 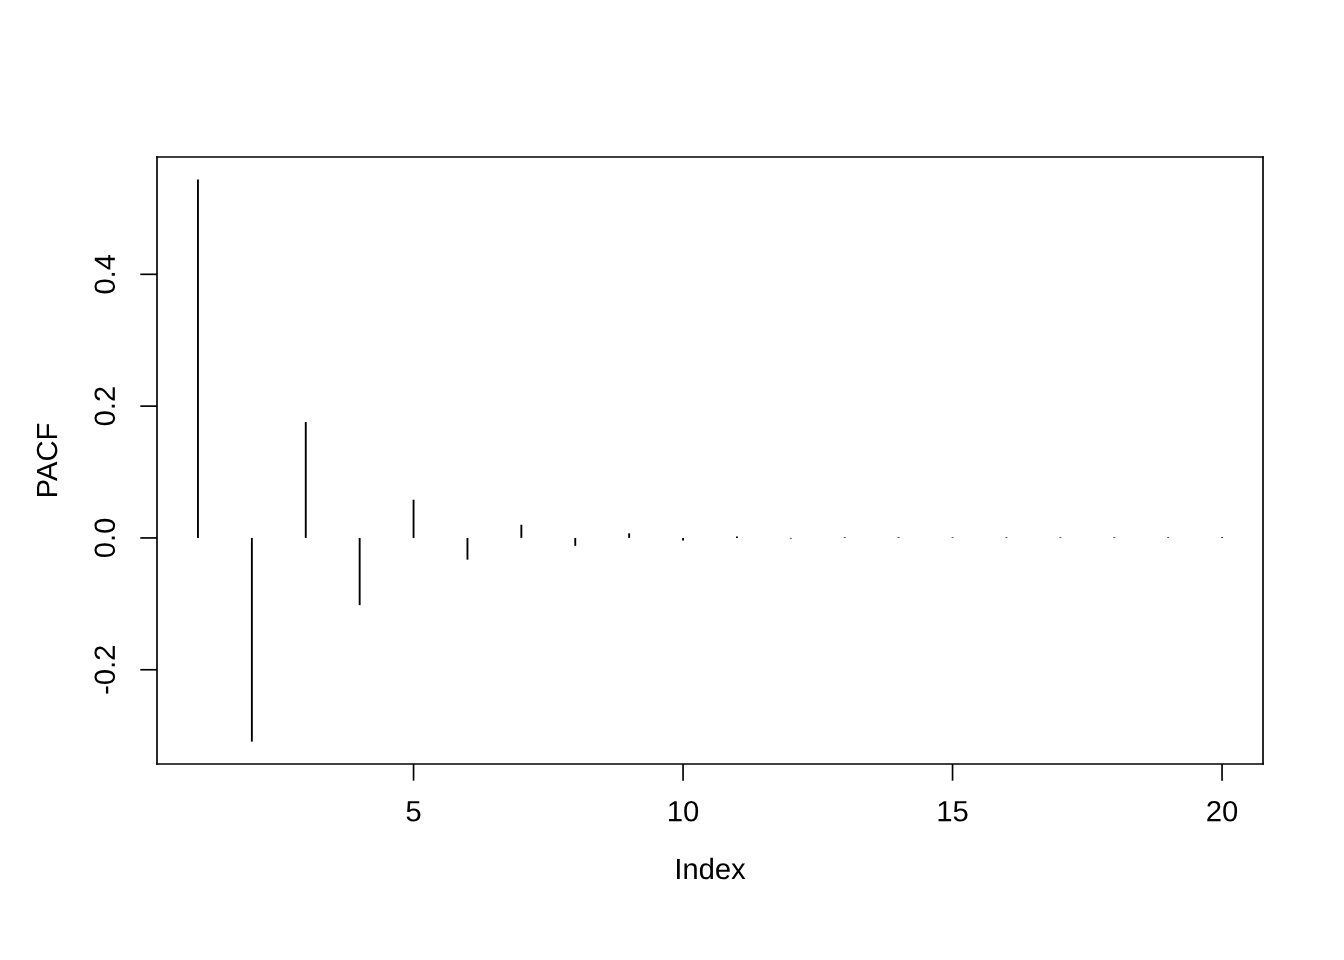 What do you see at coordinates (1222, 811) in the screenshot?
I see `x-tick-label: 20` at bounding box center [1222, 811].